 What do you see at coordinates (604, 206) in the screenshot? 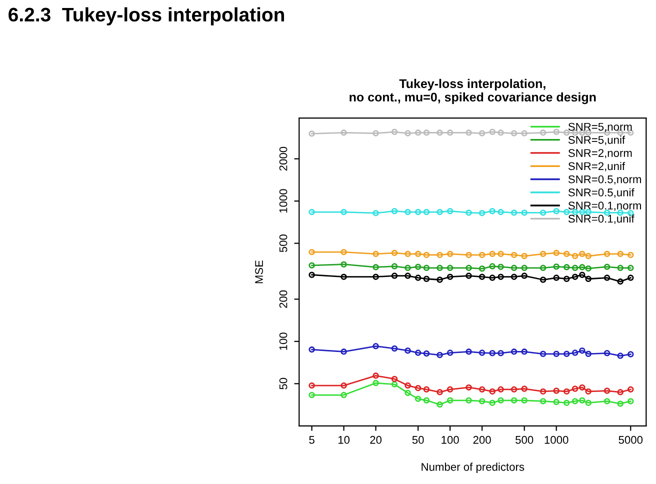
I see `legend-label: SNR=0.1,norm` at bounding box center [604, 206].